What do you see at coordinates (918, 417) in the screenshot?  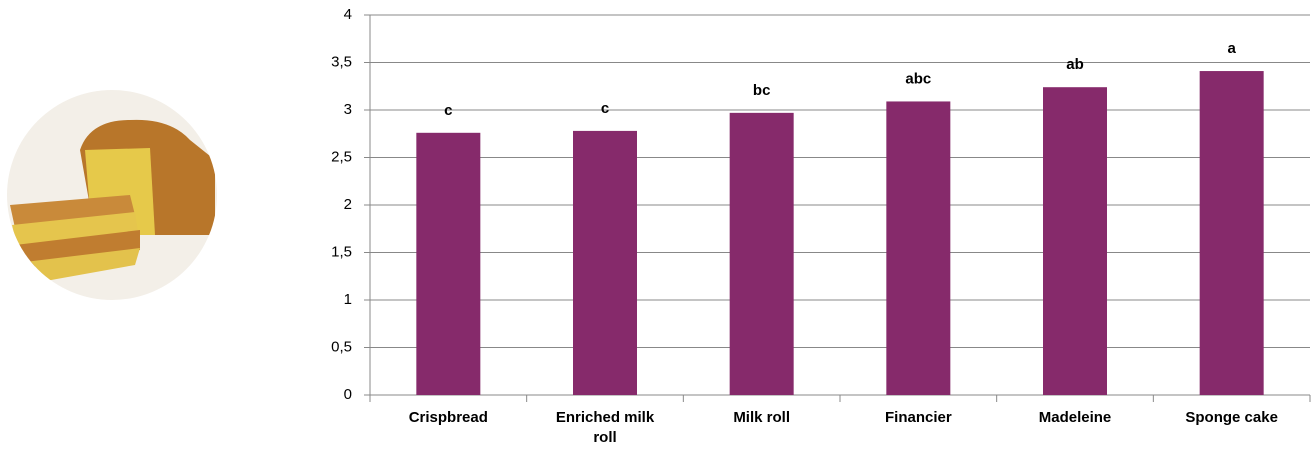 I see `x-tick-label: Financier` at bounding box center [918, 417].